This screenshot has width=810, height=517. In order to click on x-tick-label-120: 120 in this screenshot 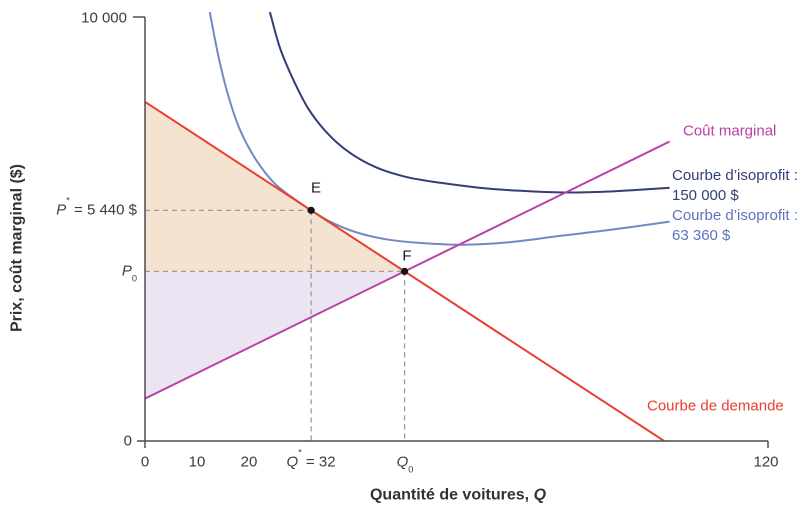, I will do `click(766, 462)`.